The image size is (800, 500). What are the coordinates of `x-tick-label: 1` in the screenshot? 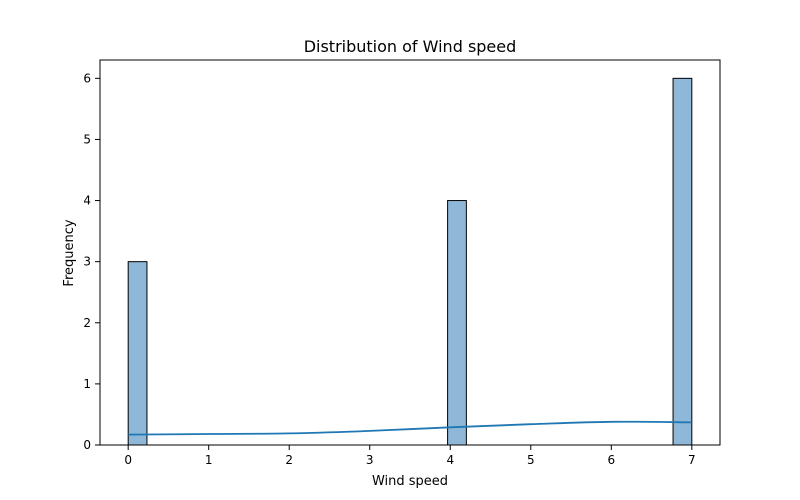 It's located at (209, 460).